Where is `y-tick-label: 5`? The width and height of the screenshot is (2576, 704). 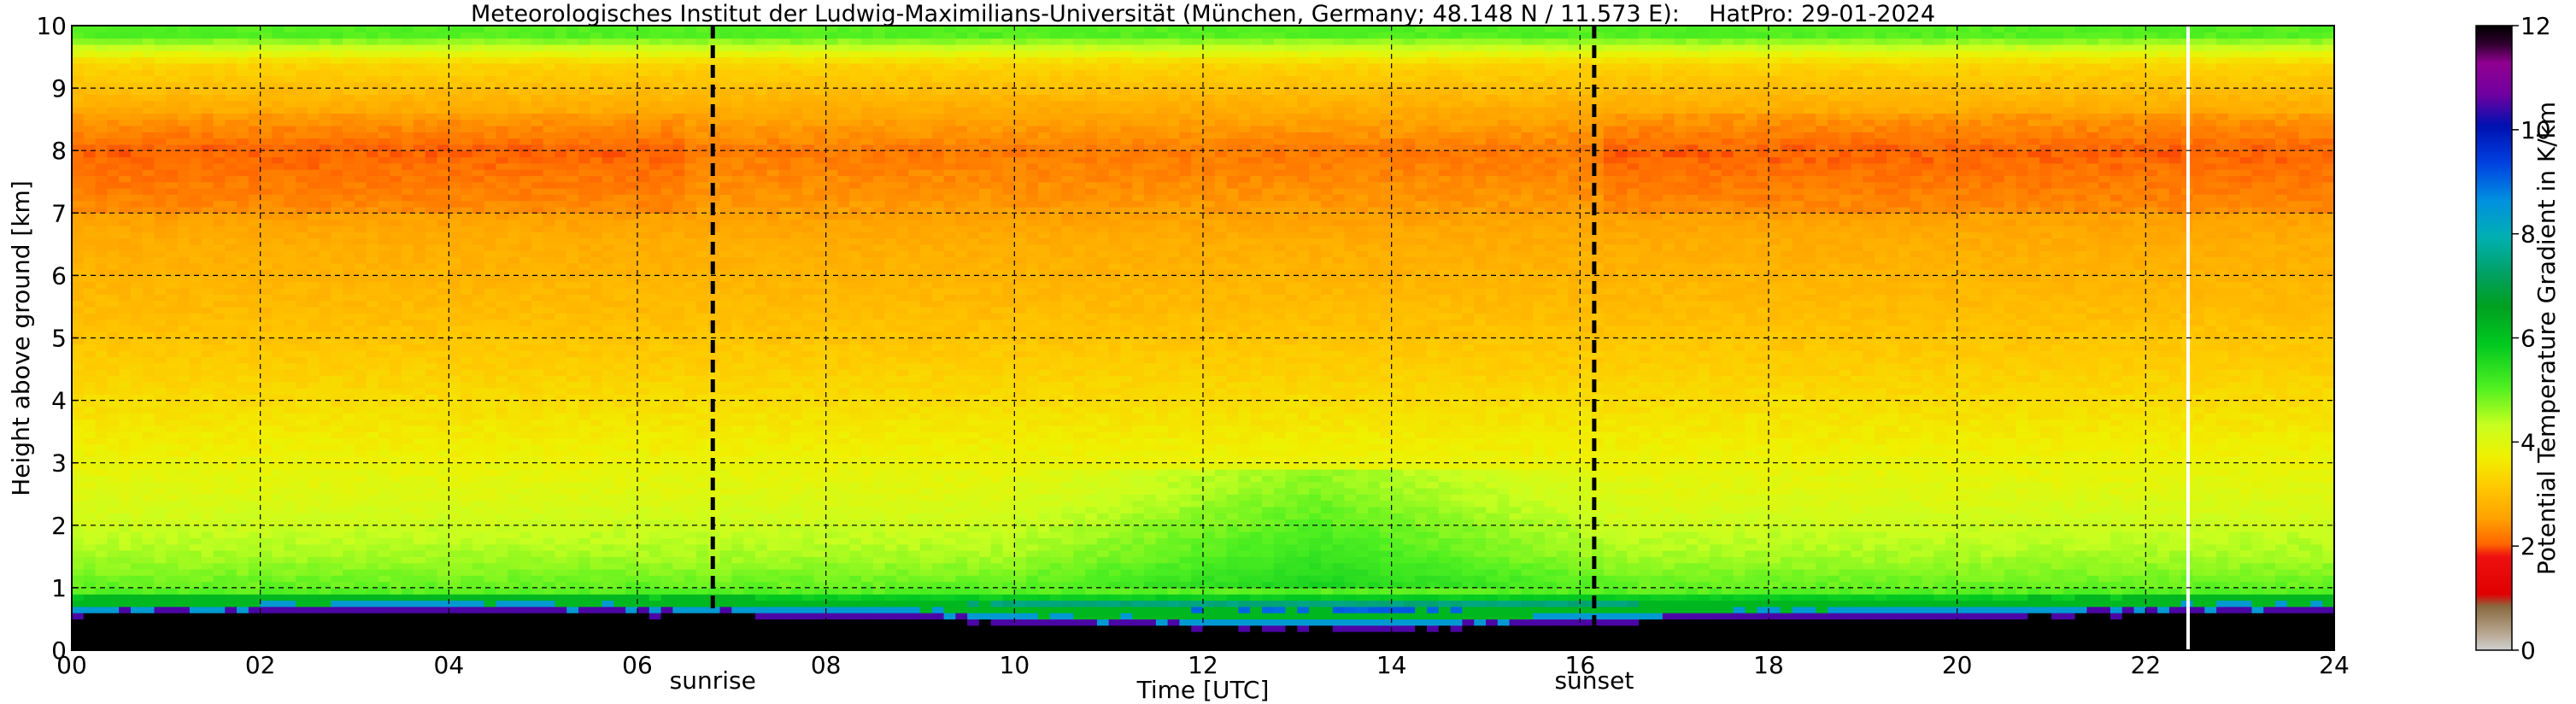
y-tick-label: 5 is located at coordinates (59, 339).